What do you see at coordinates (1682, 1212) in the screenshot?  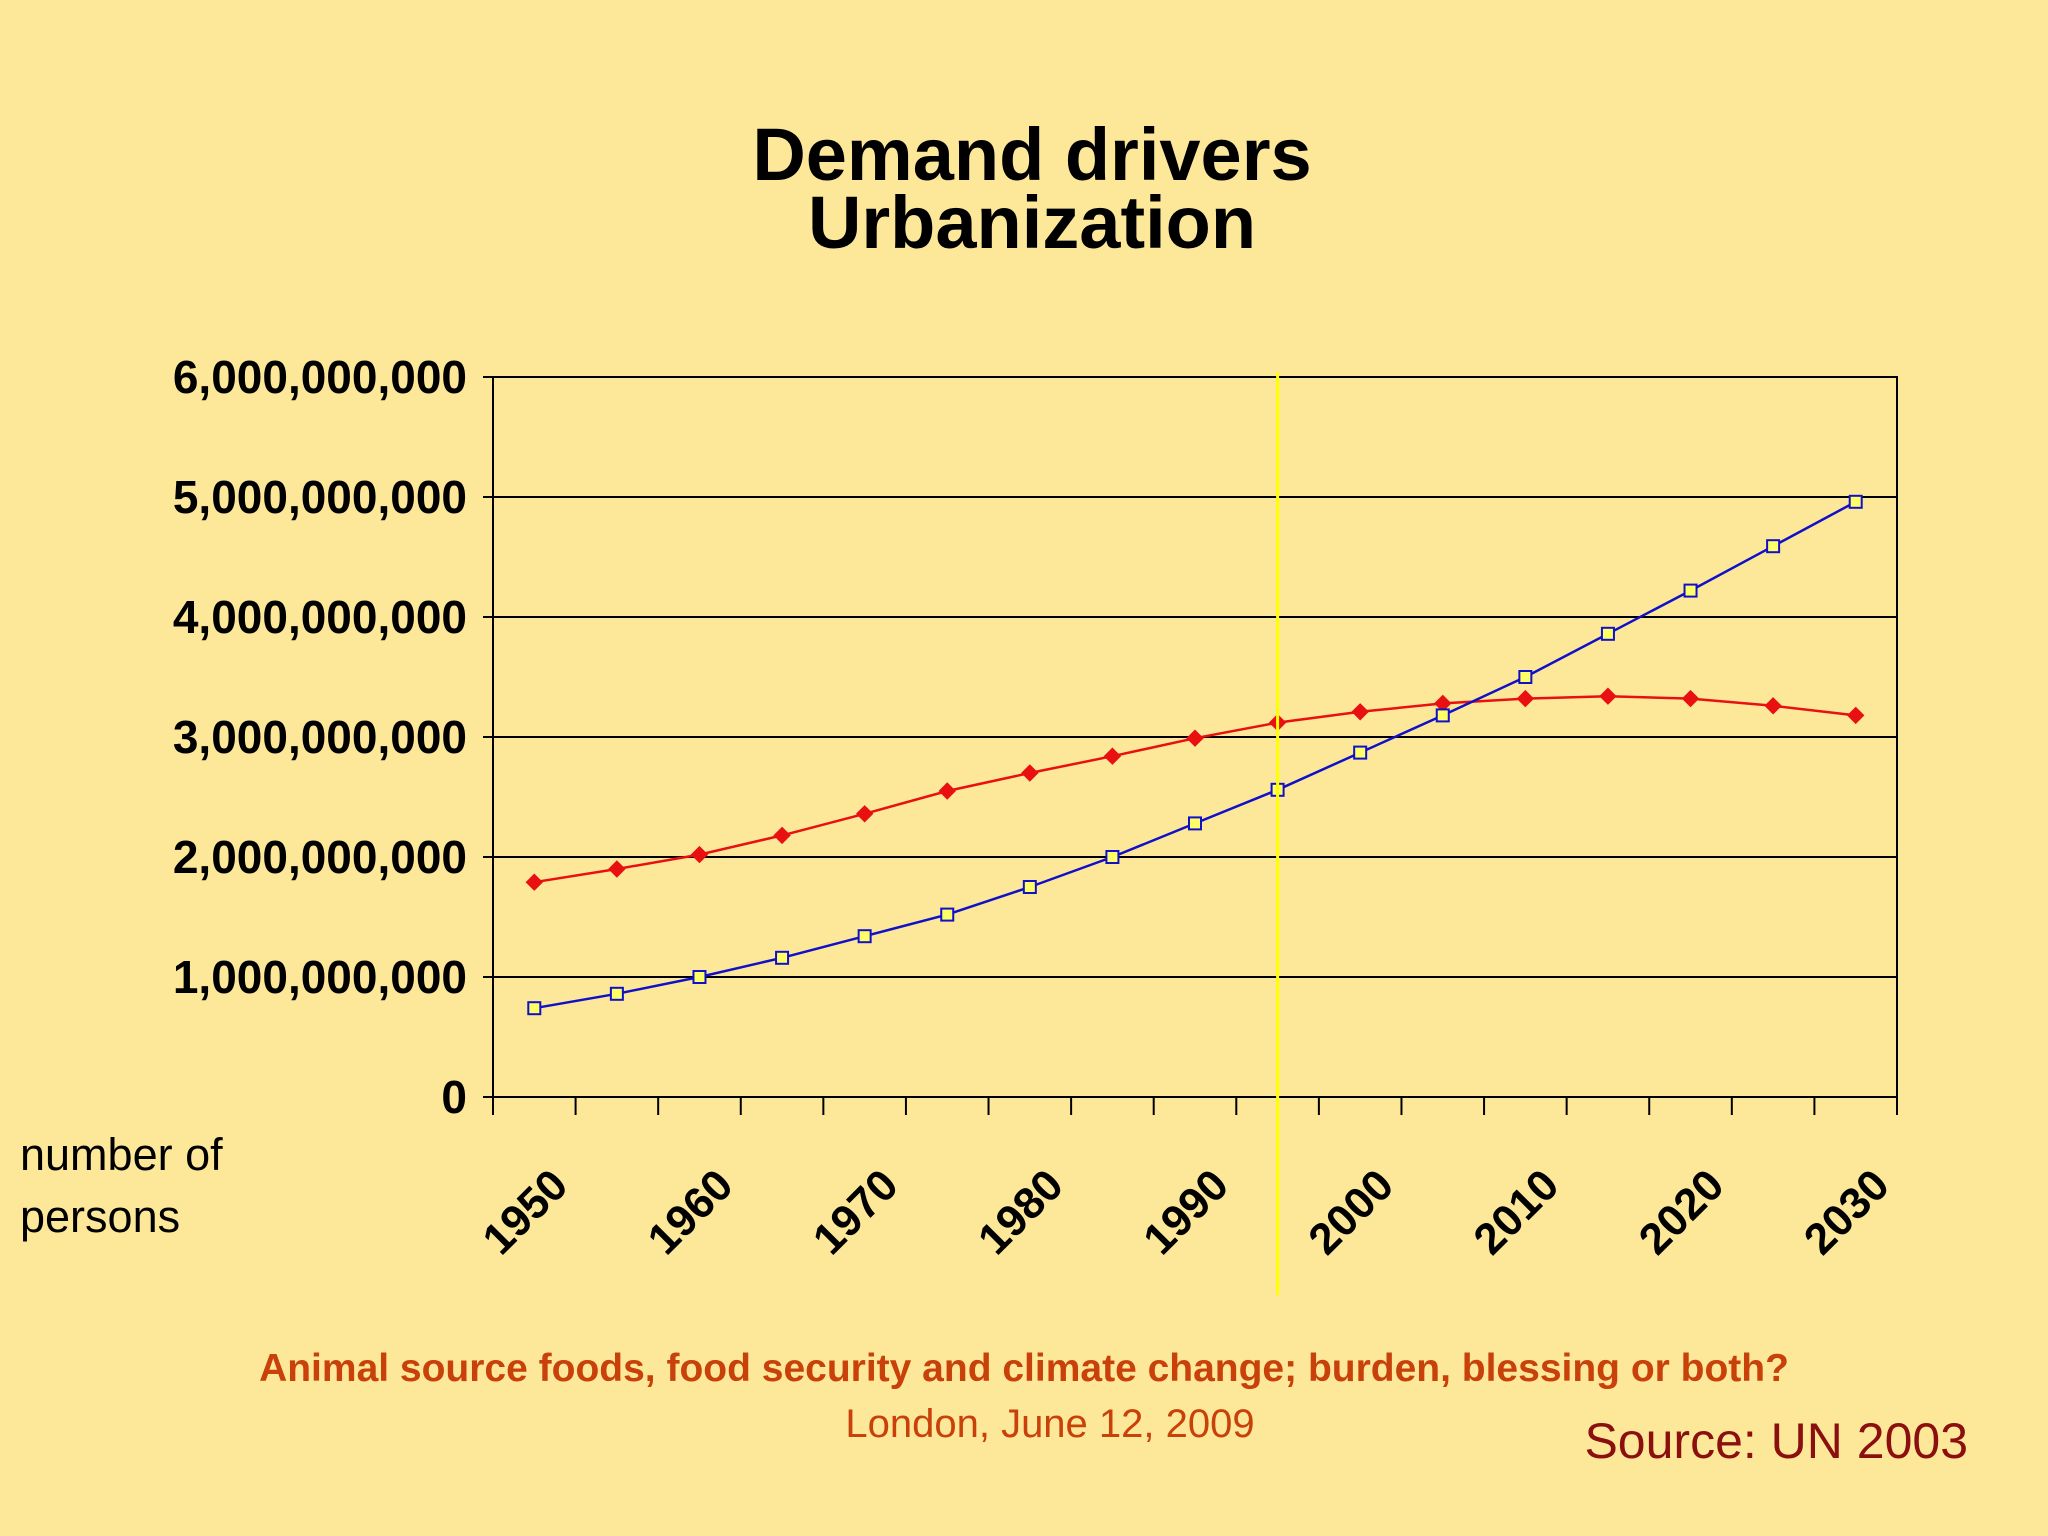 I see `x-tick-label: 2020` at bounding box center [1682, 1212].